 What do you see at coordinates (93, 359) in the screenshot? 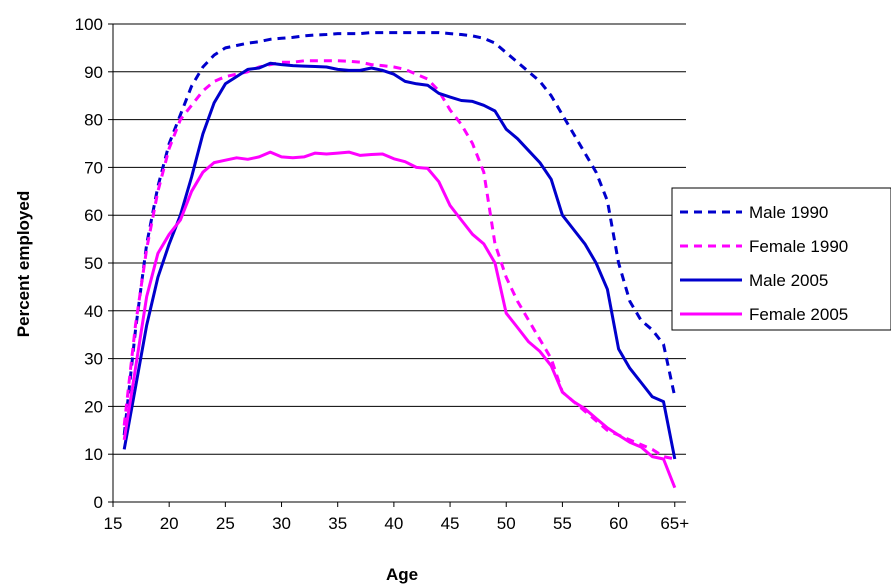
I see `y-tick-label-30: 30` at bounding box center [93, 359].